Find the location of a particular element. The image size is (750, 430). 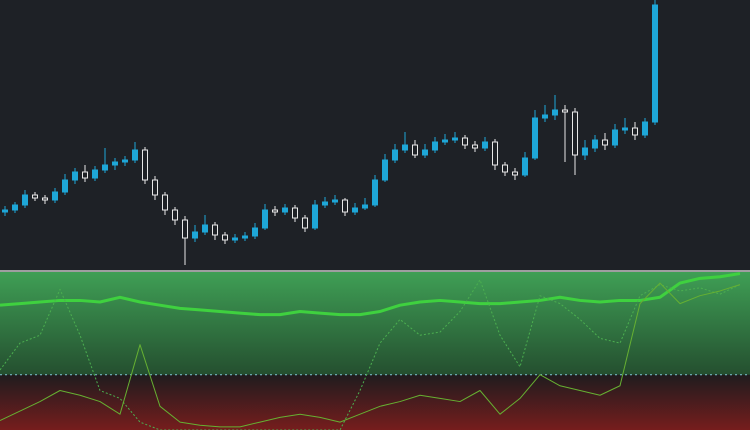

negative-zone is located at coordinates (375, 402).